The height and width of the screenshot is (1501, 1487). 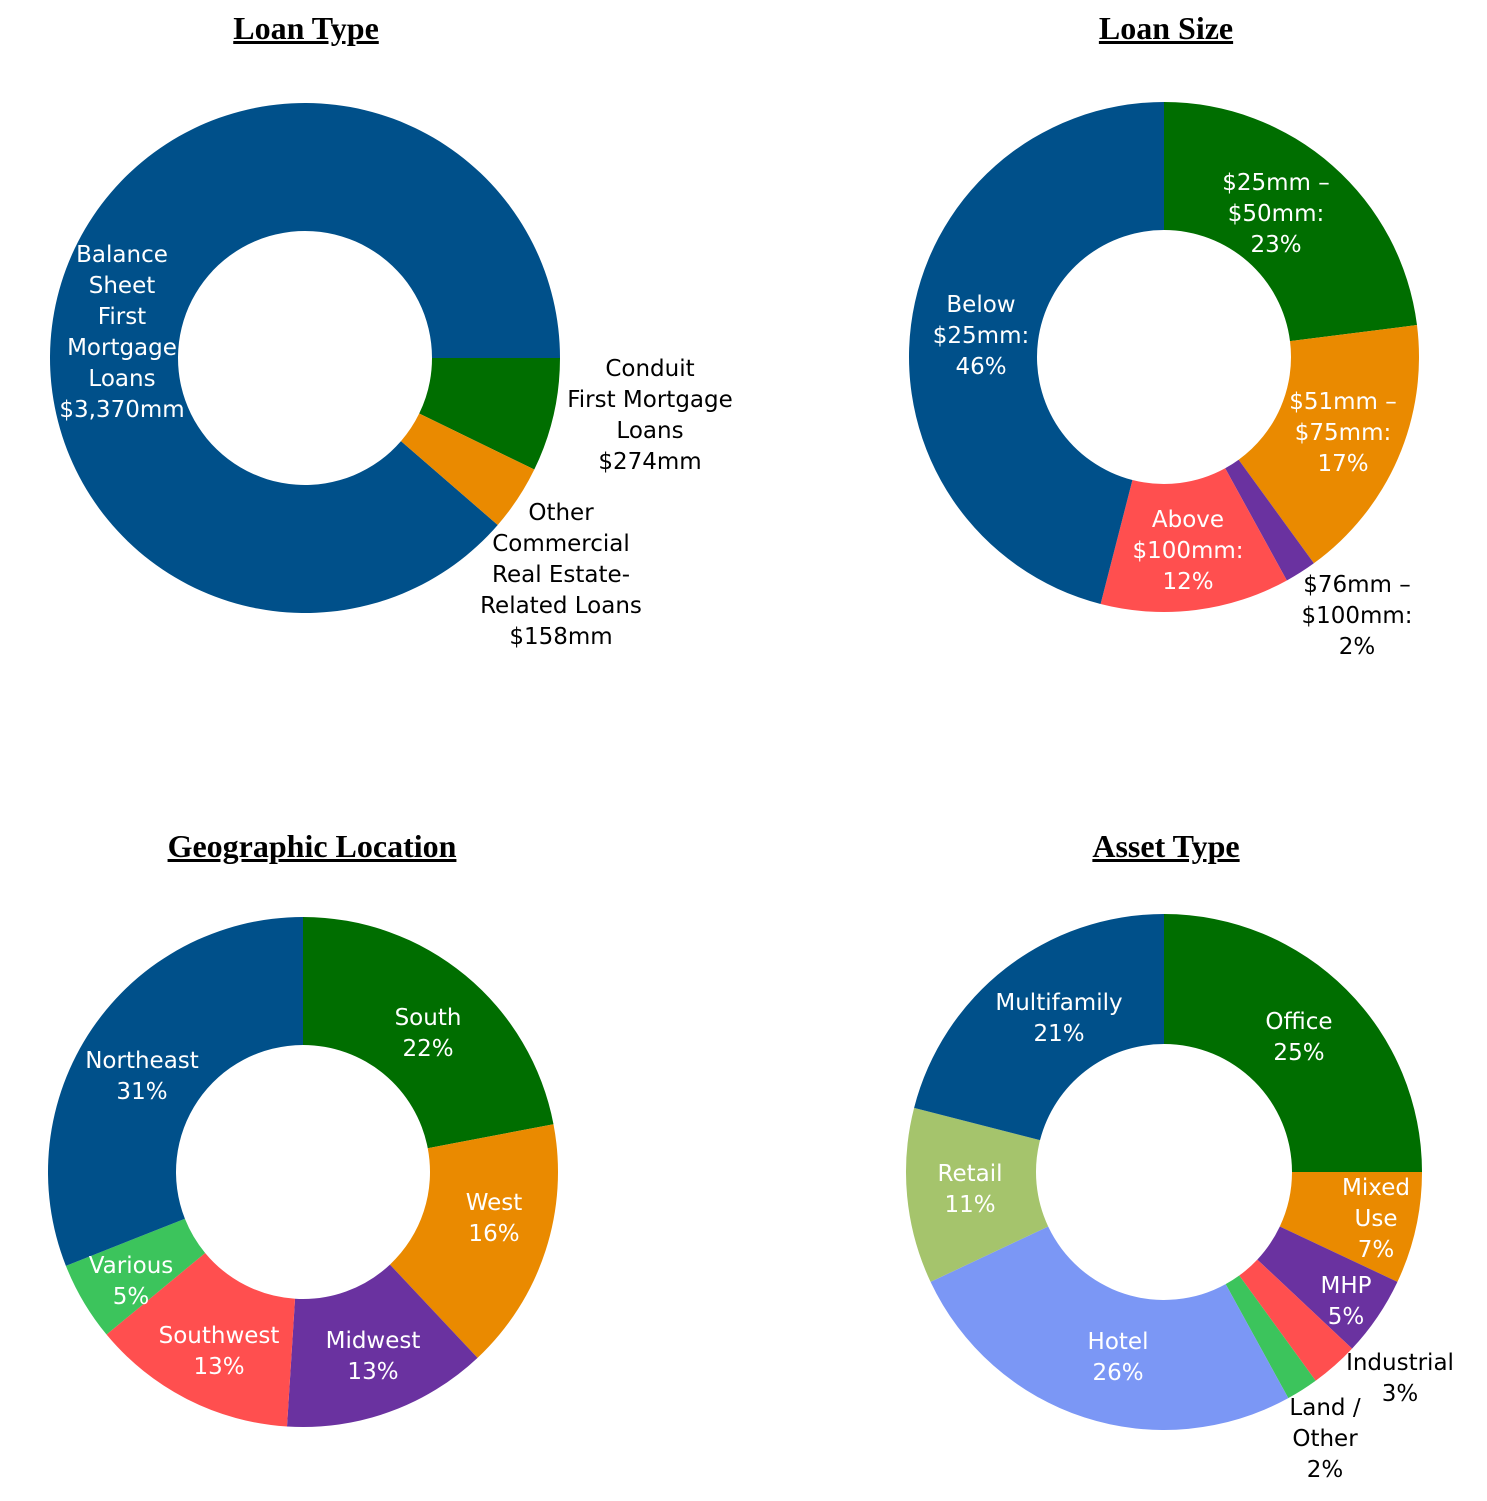 What do you see at coordinates (1298, 1038) in the screenshot?
I see `data-label-office: Office 25%` at bounding box center [1298, 1038].